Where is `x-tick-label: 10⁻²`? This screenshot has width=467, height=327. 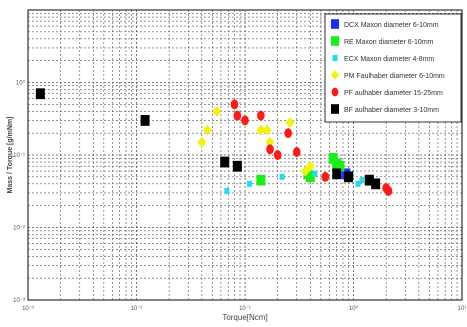 x-tick-label: 10⁻² is located at coordinates (137, 309).